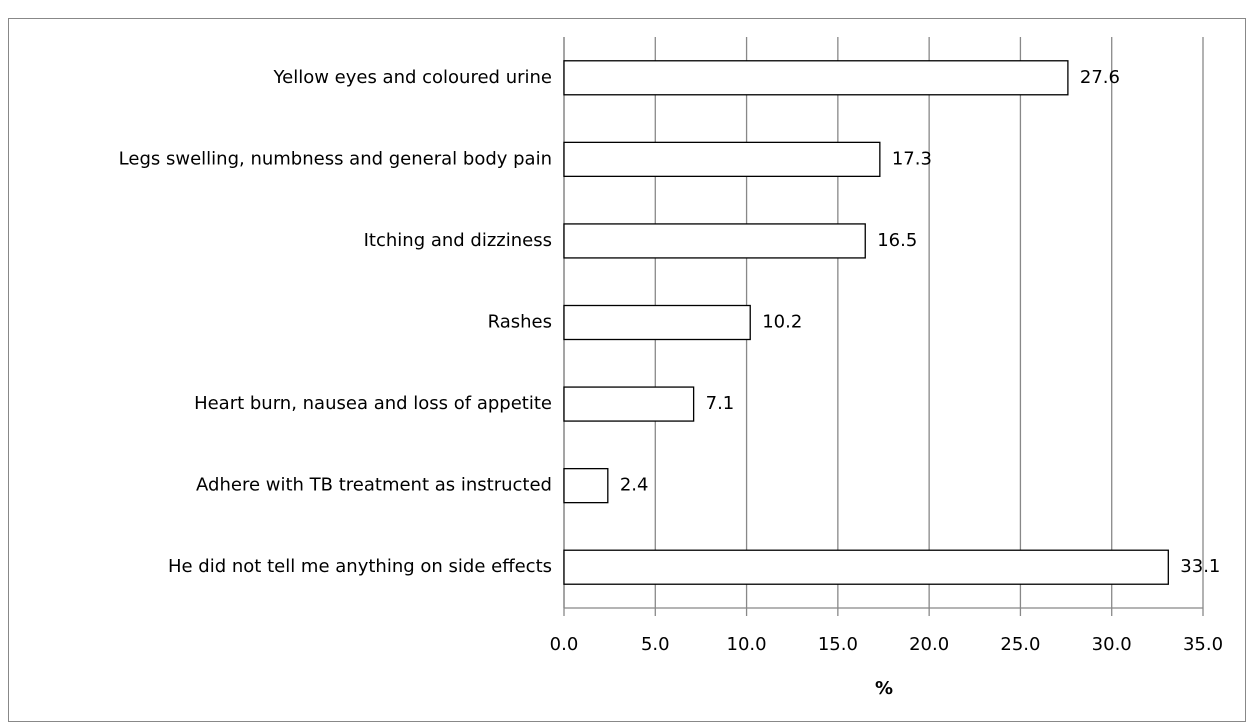  I want to click on value-label: 33.1, so click(1200, 566).